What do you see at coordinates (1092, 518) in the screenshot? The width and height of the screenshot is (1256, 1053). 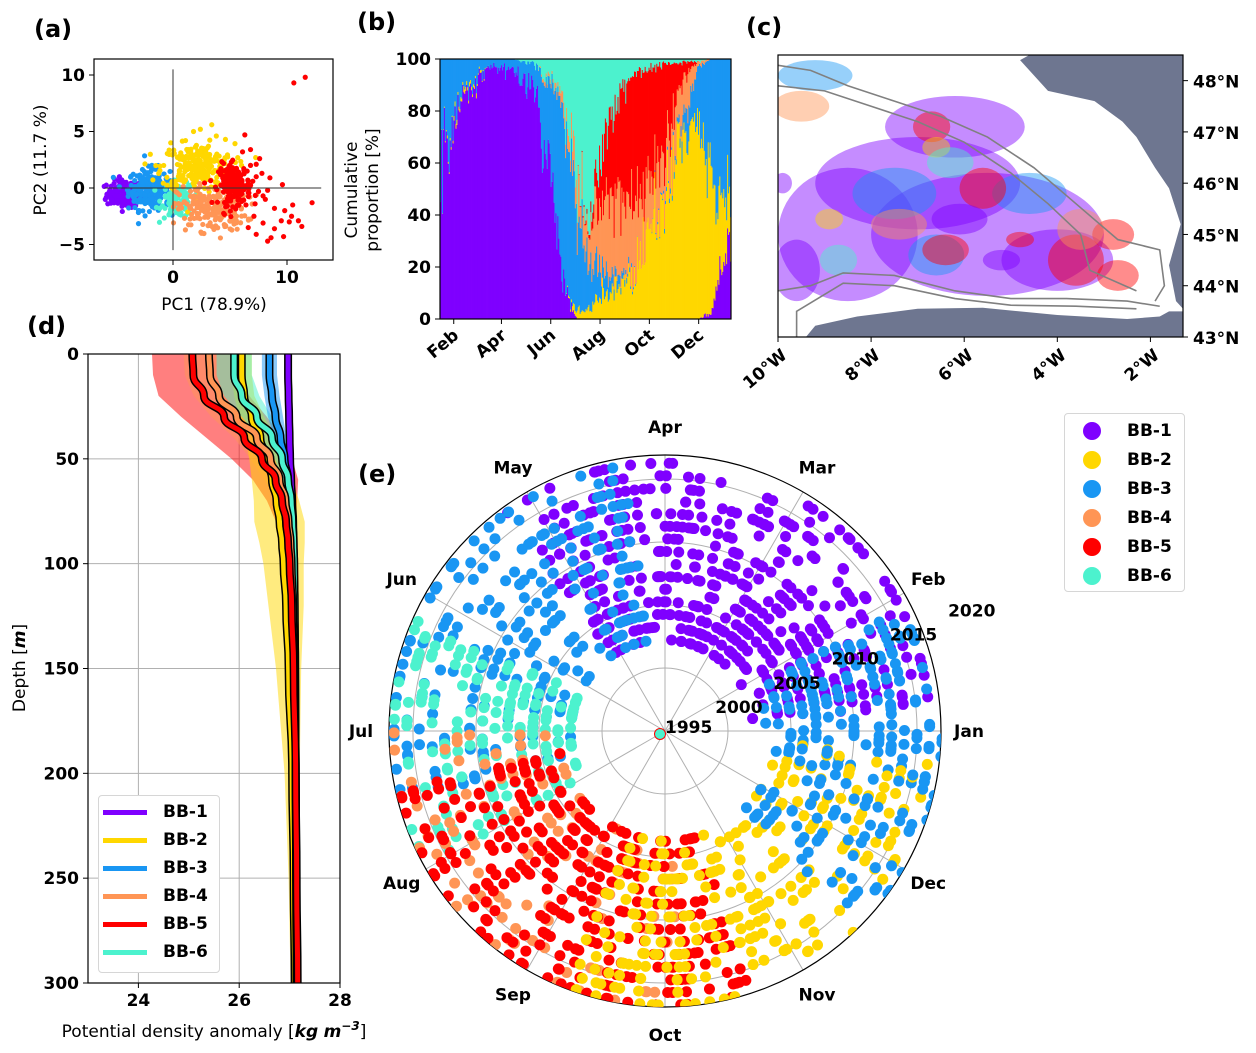 I see `legend-marker` at bounding box center [1092, 518].